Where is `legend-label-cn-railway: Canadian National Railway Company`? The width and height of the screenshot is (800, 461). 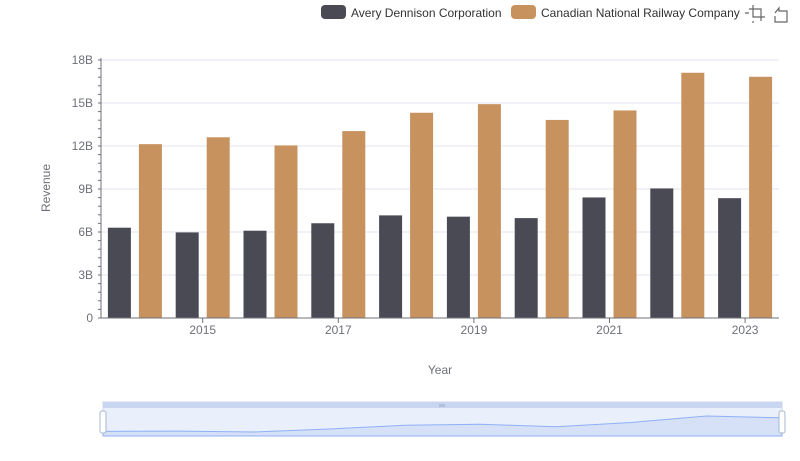
legend-label-cn-railway: Canadian National Railway Company is located at coordinates (640, 13).